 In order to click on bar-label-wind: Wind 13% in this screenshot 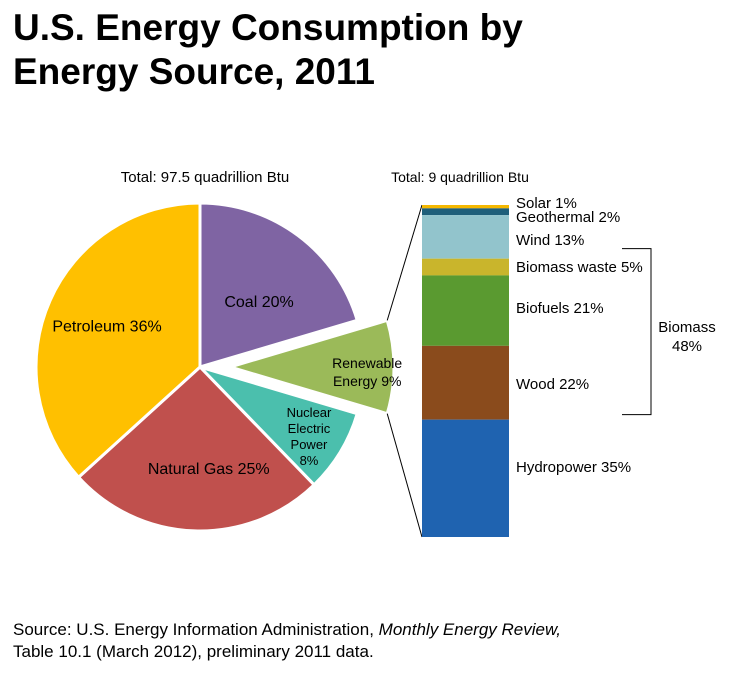, I will do `click(550, 240)`.